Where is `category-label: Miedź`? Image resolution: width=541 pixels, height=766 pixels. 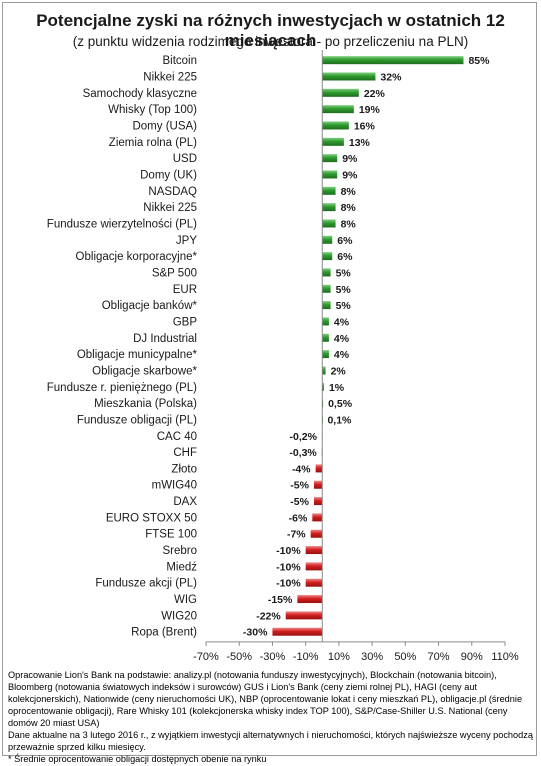 category-label: Miedź is located at coordinates (181, 567).